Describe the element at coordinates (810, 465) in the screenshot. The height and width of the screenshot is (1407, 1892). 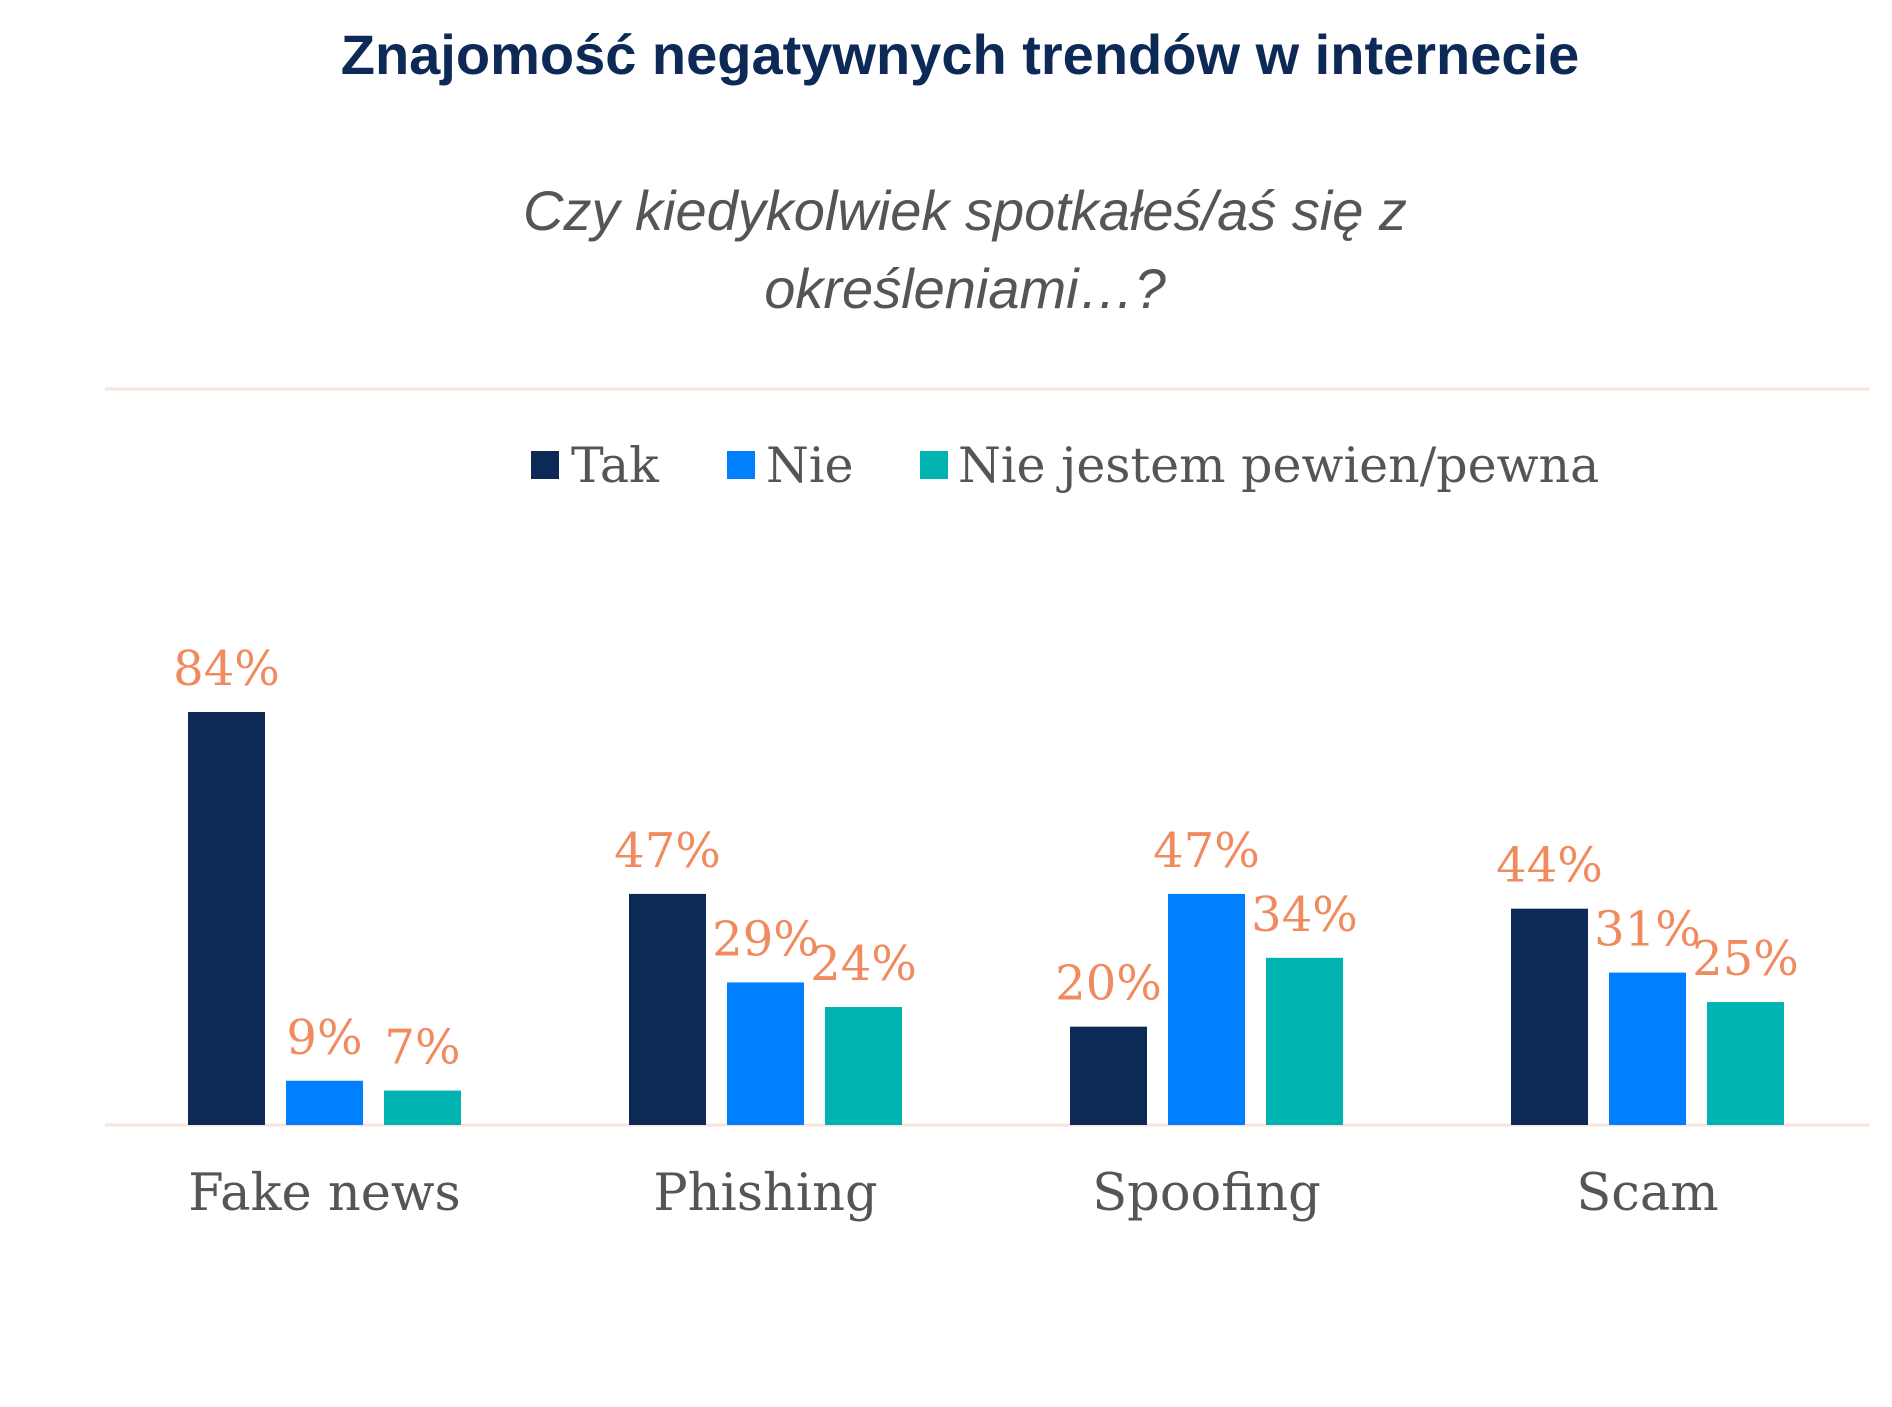
I see `legend-label-nie: Nie` at that location.